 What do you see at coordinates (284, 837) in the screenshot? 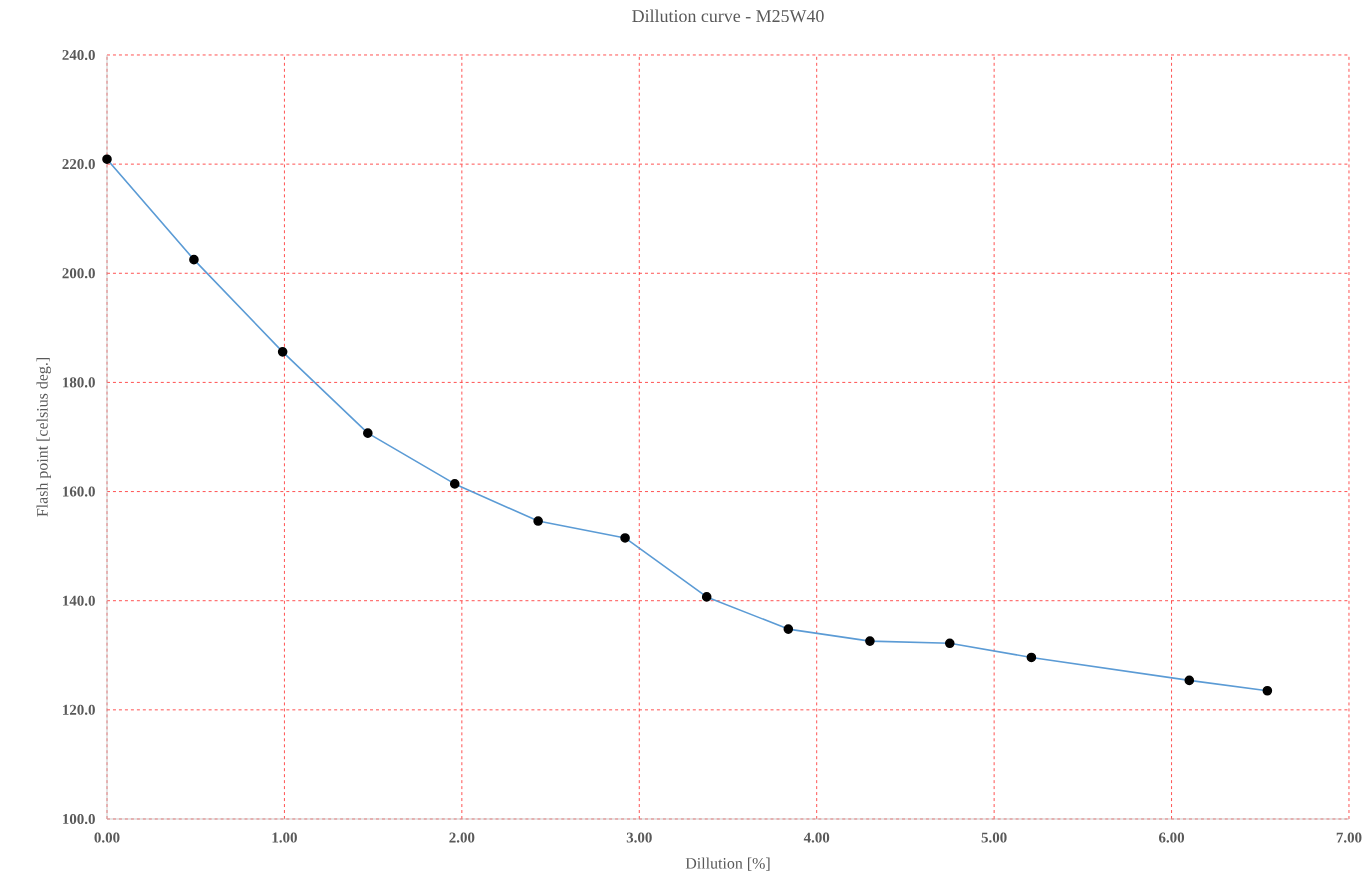
I see `x-tick-label: 1.00` at bounding box center [284, 837].